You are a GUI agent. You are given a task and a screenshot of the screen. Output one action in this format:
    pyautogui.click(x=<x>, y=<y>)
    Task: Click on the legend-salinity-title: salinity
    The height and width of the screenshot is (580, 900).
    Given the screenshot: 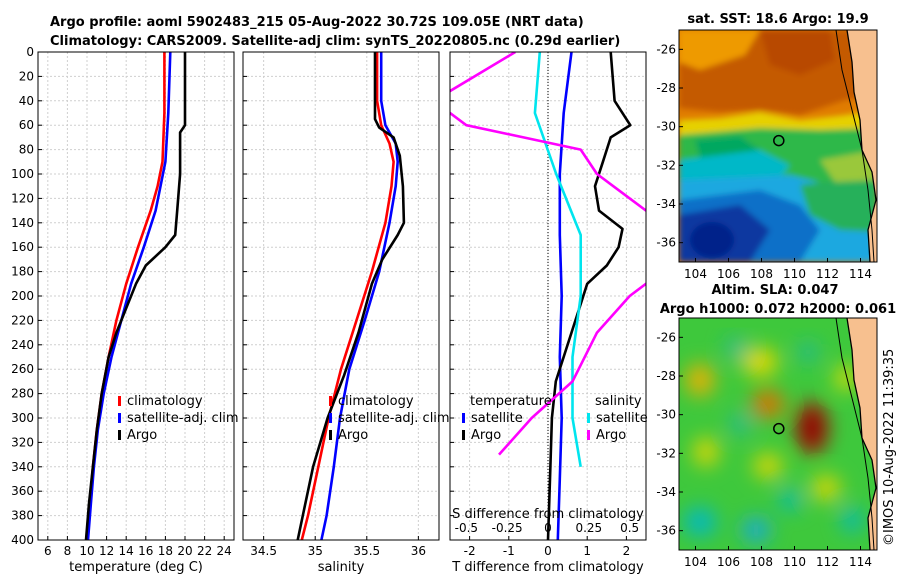 What is the action you would take?
    pyautogui.click(x=618, y=401)
    